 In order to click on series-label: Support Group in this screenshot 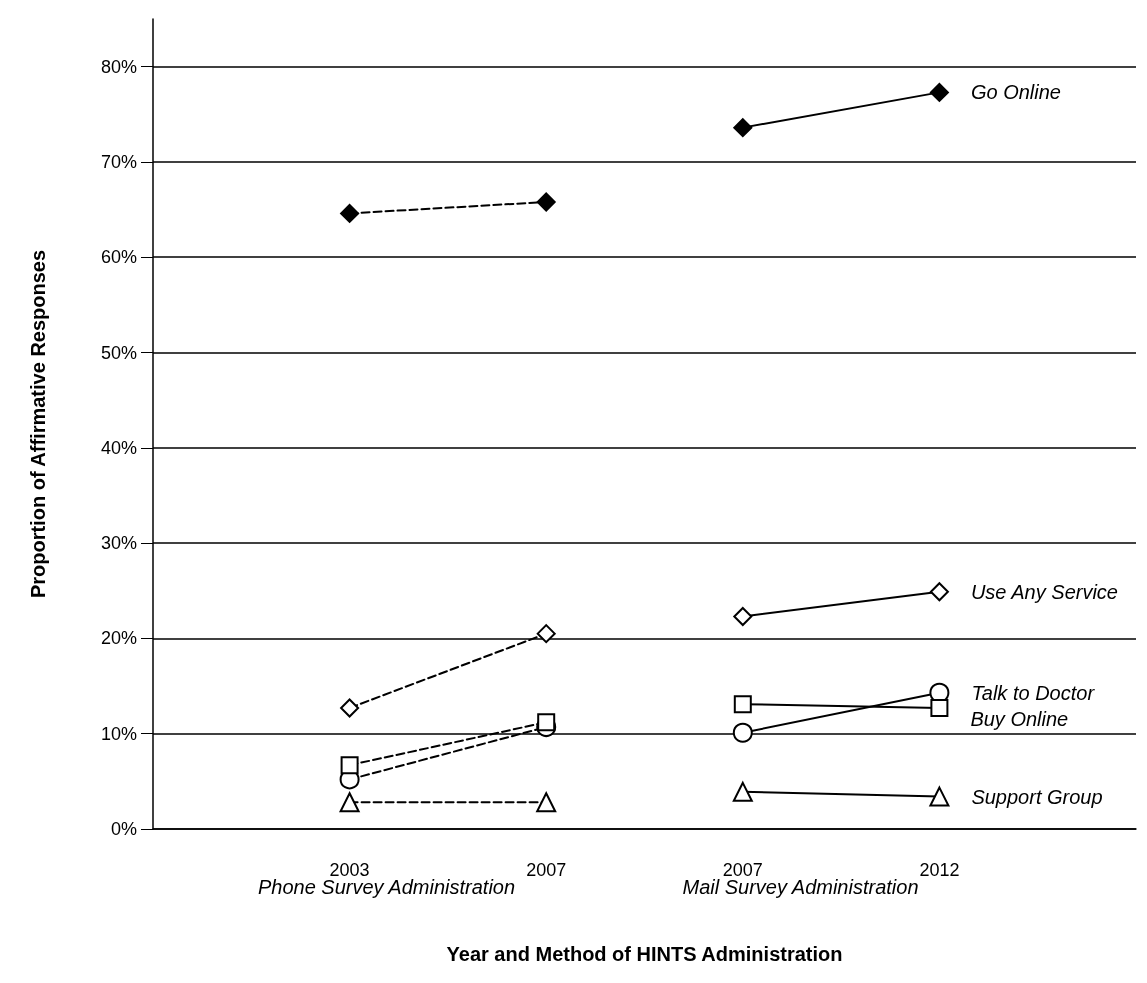, I will do `click(1037, 796)`.